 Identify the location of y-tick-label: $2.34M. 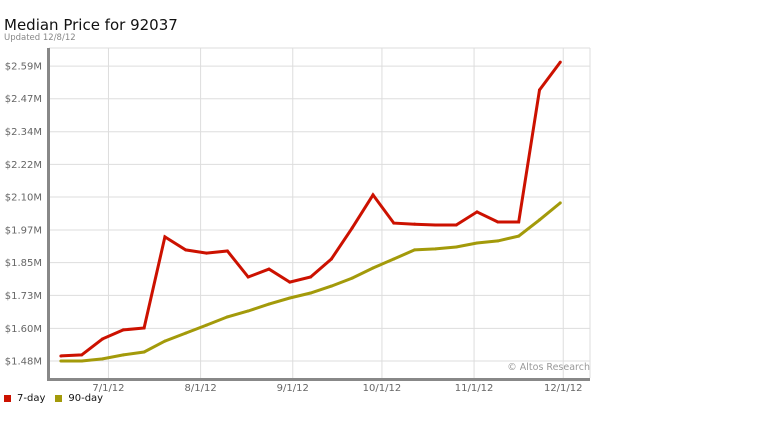
(23, 132).